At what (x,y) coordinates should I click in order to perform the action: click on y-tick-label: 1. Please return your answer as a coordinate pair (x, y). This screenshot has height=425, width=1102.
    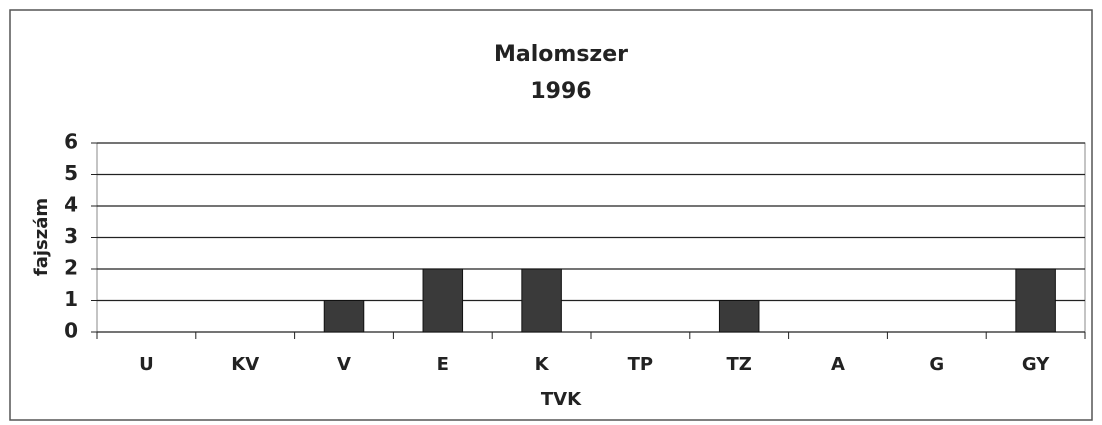
    Looking at the image, I should click on (71, 299).